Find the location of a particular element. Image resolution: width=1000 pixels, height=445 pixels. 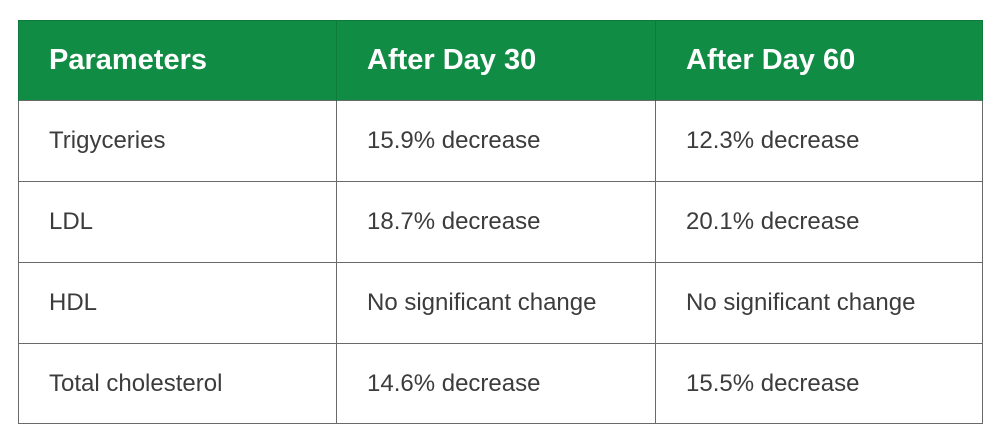

header-after-day-60: After Day 60 is located at coordinates (819, 60).